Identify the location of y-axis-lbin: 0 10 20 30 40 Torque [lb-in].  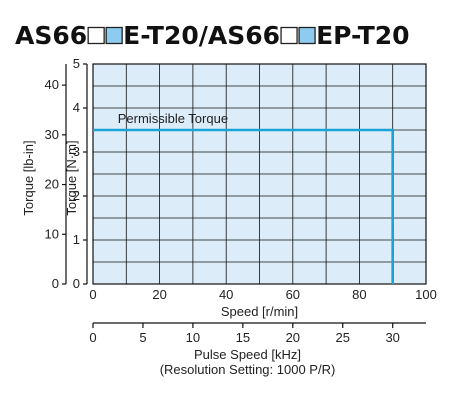
(44, 177).